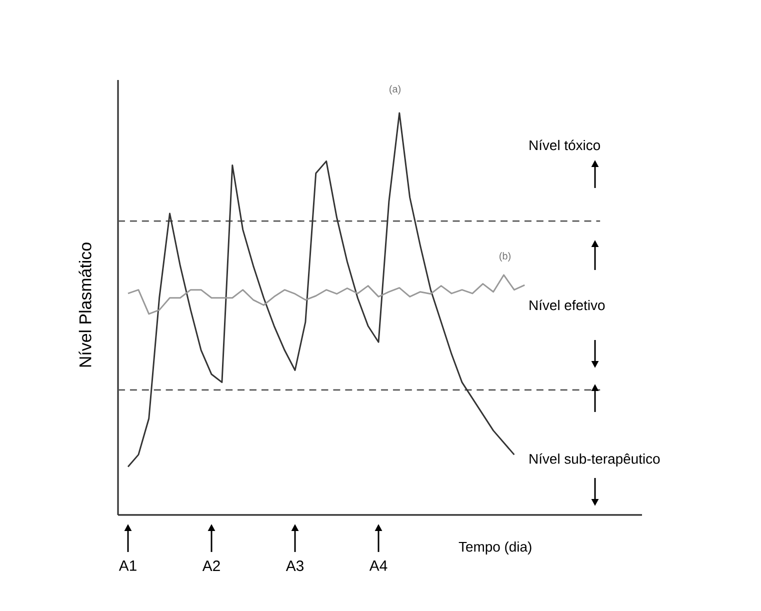 The image size is (761, 611). What do you see at coordinates (211, 565) in the screenshot?
I see `x-tick-label: A2` at bounding box center [211, 565].